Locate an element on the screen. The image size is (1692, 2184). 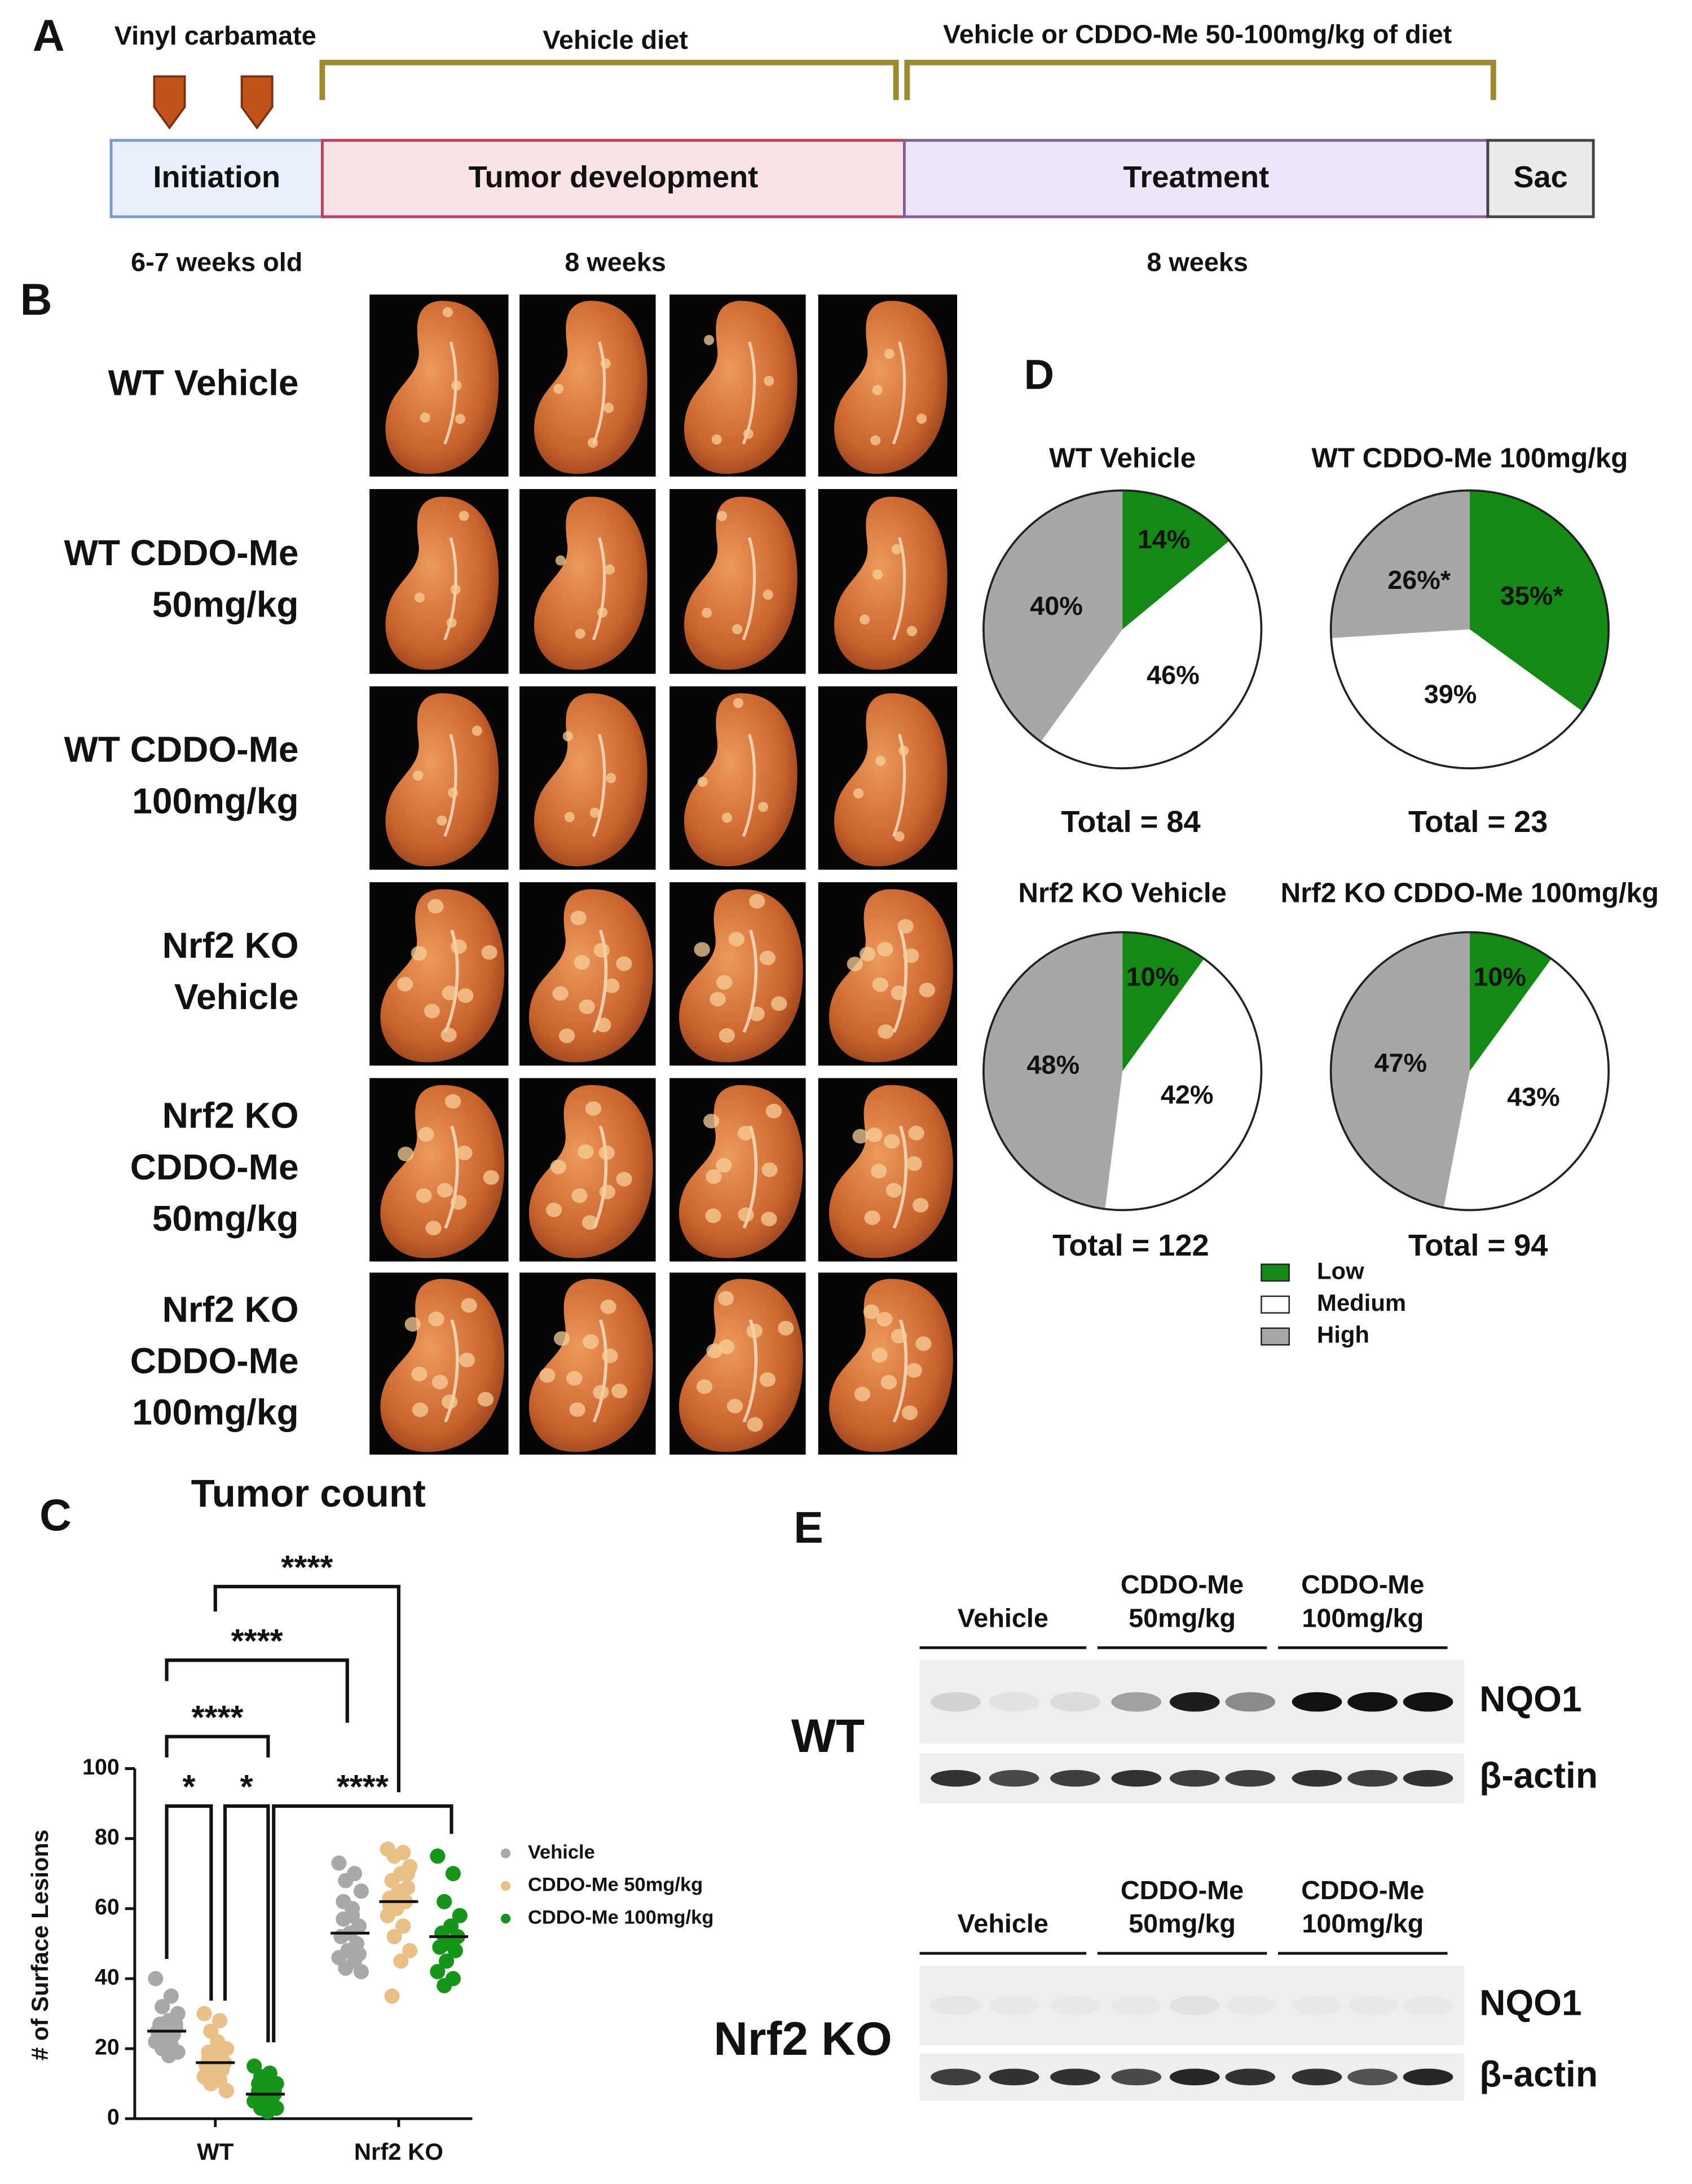
duration-label: 6-7 weeks old is located at coordinates (216, 261).